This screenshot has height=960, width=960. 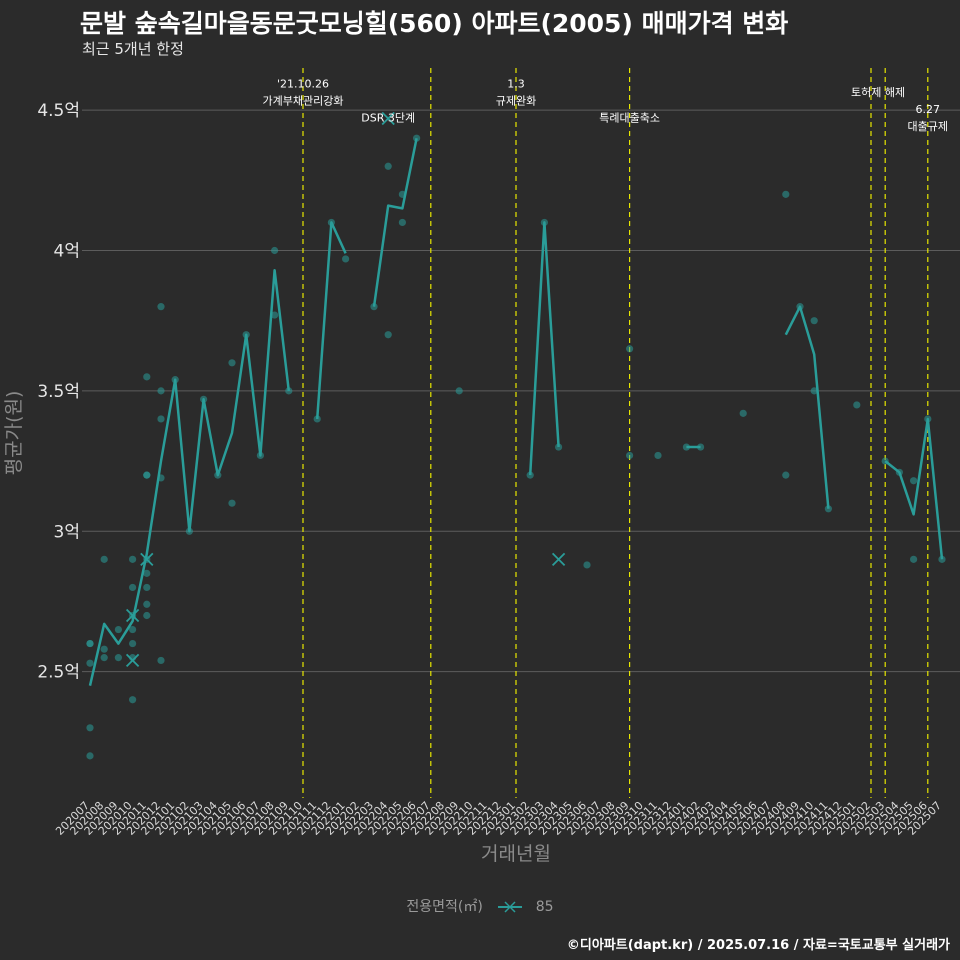 I want to click on y-tick-label: 3.5억, so click(x=58, y=392).